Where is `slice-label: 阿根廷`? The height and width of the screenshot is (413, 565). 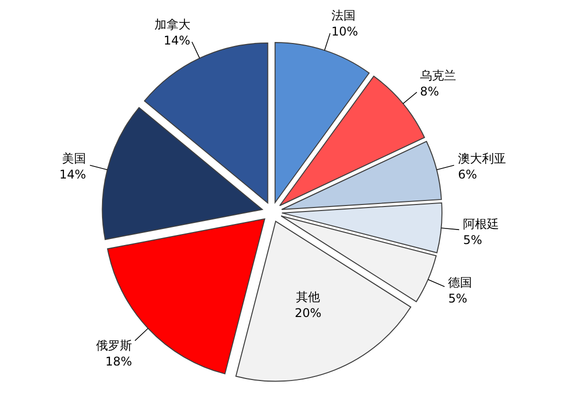
slice-label: 阿根廷 is located at coordinates (481, 224).